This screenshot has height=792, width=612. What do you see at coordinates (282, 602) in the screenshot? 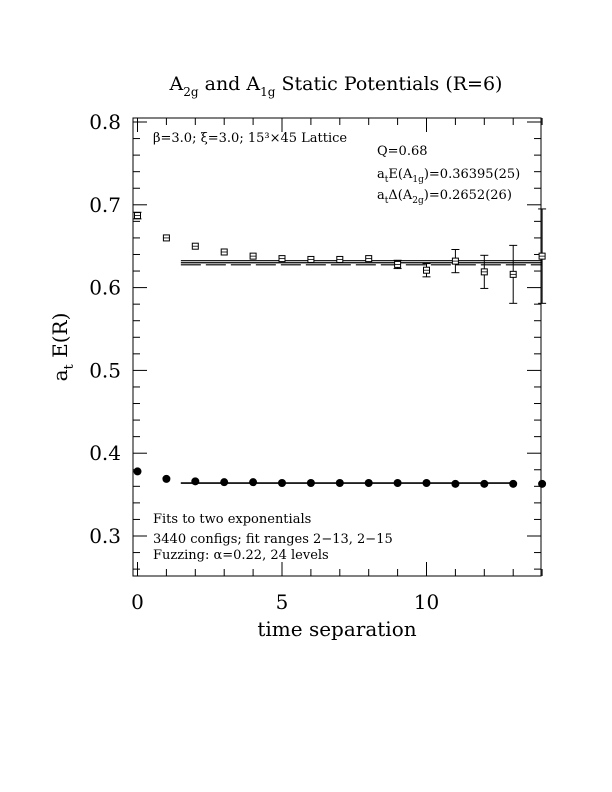
I see `x-tick-label: 5` at bounding box center [282, 602].